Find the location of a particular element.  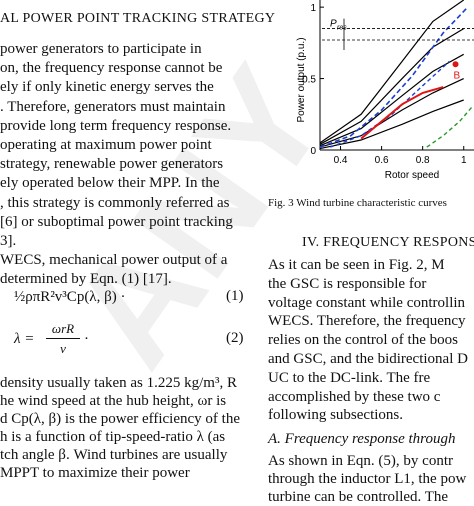

text-line: [6] or suboptimal power point tracking is located at coordinates (116, 221).